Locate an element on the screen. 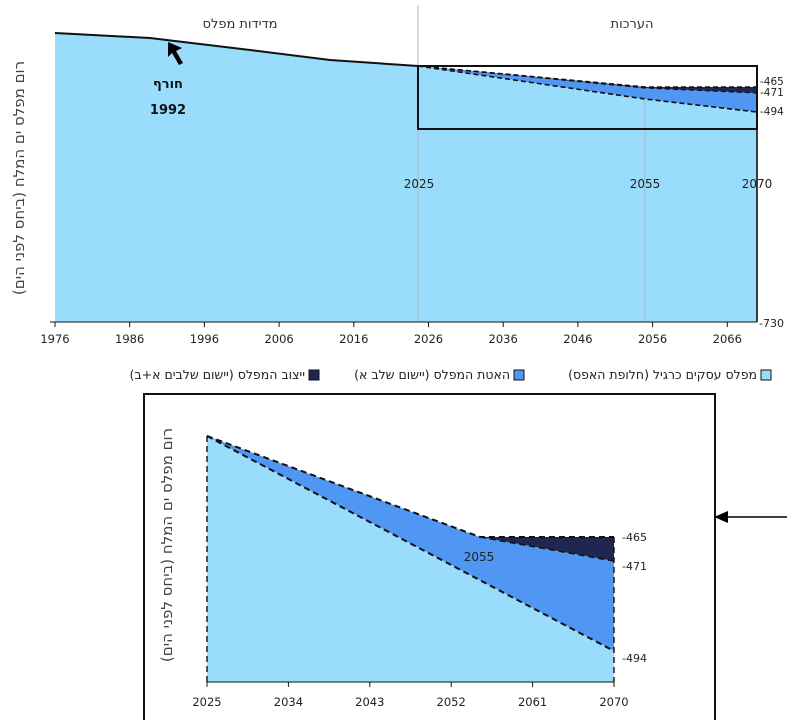 The image size is (787, 724). bottom-ylabel: רום מפלס ים המלח (ביחס לפני הים) is located at coordinates (167, 545).